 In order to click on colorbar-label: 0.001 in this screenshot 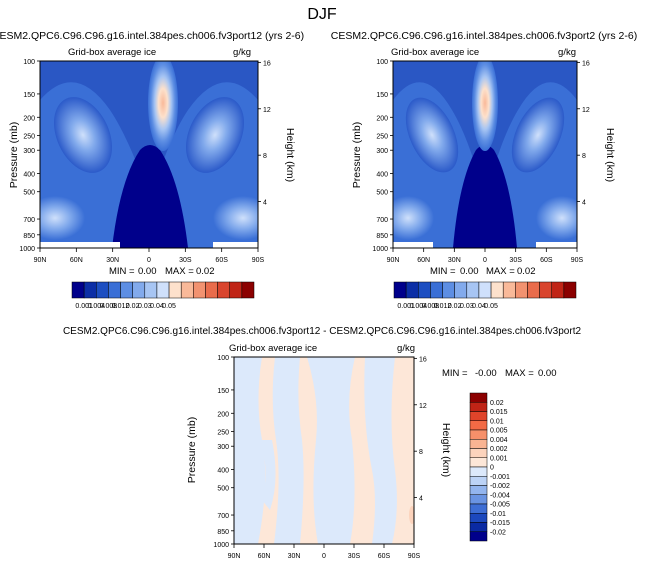, I will do `click(406, 306)`.